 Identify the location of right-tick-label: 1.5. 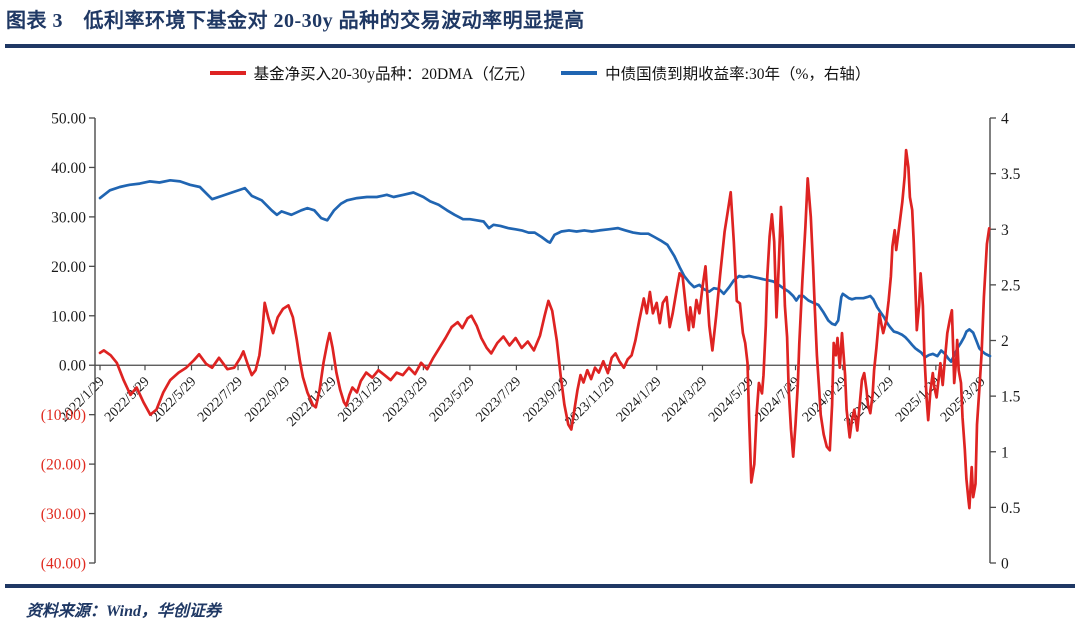
(1011, 397).